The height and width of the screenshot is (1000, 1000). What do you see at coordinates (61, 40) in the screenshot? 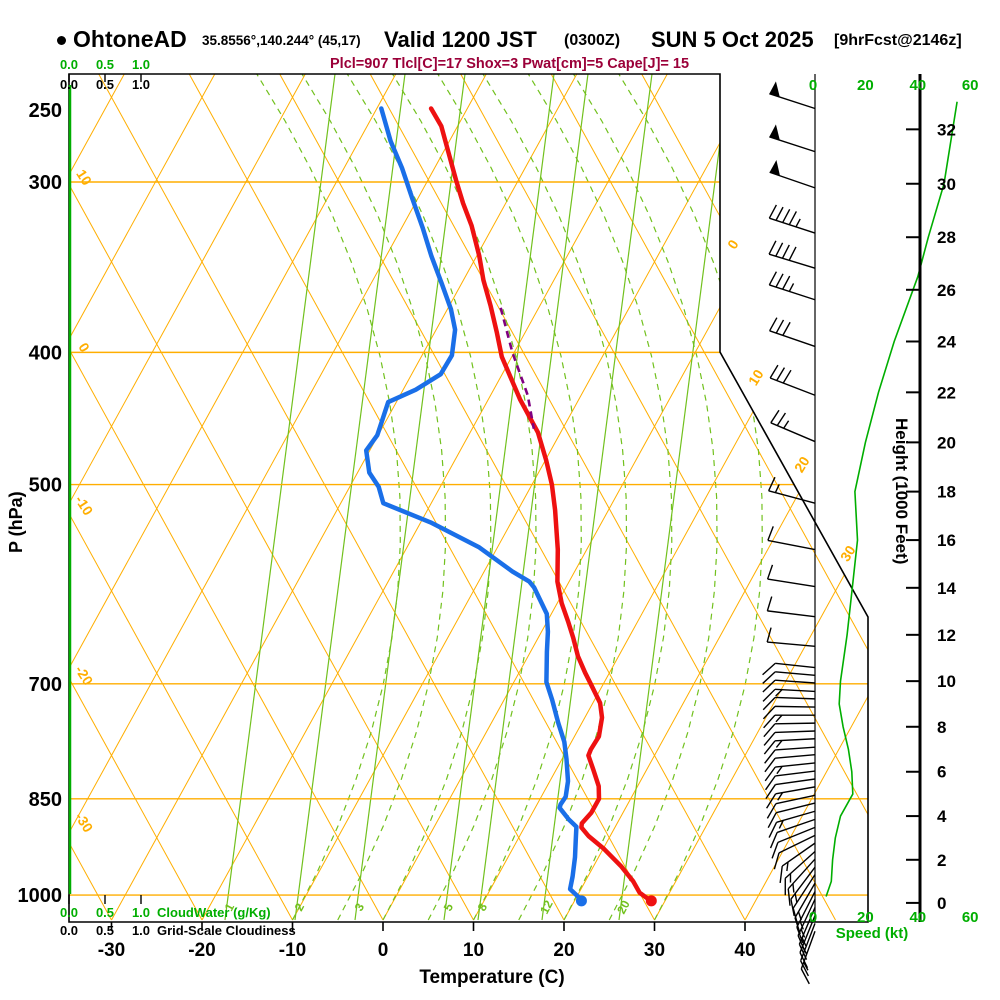
I see `station-bullet-icon` at bounding box center [61, 40].